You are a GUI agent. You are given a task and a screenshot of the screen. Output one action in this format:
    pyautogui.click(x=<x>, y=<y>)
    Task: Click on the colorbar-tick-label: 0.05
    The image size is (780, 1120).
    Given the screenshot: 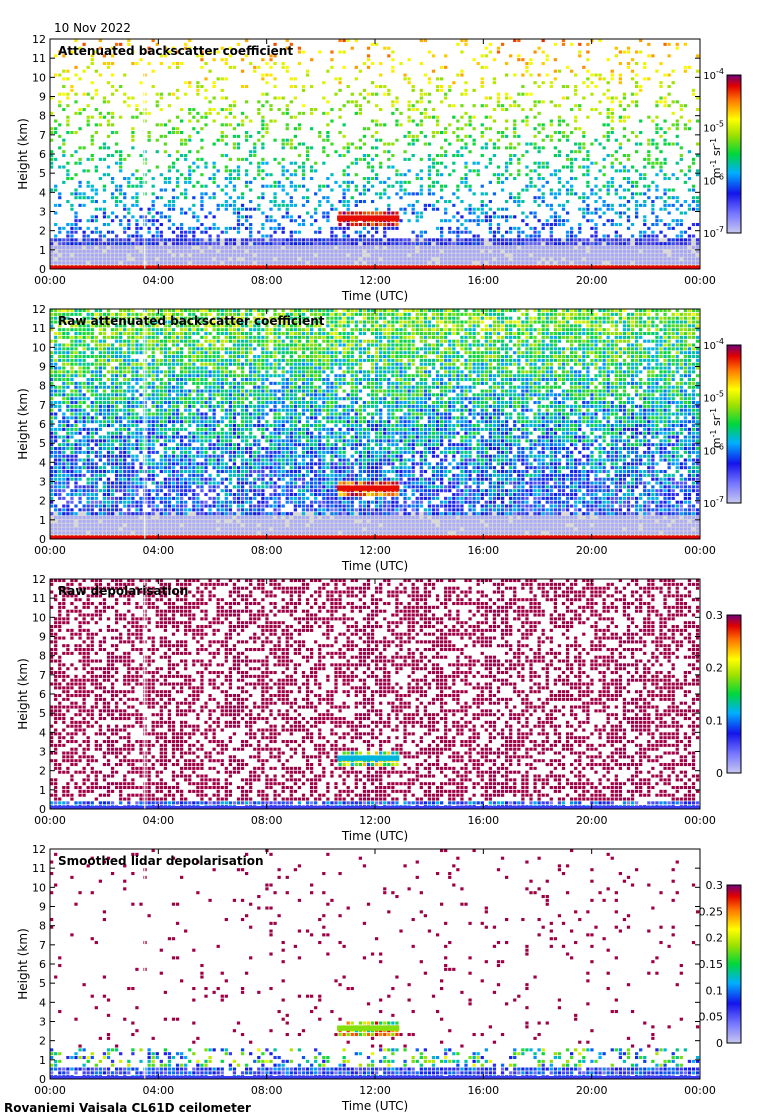 What is the action you would take?
    pyautogui.click(x=711, y=1017)
    